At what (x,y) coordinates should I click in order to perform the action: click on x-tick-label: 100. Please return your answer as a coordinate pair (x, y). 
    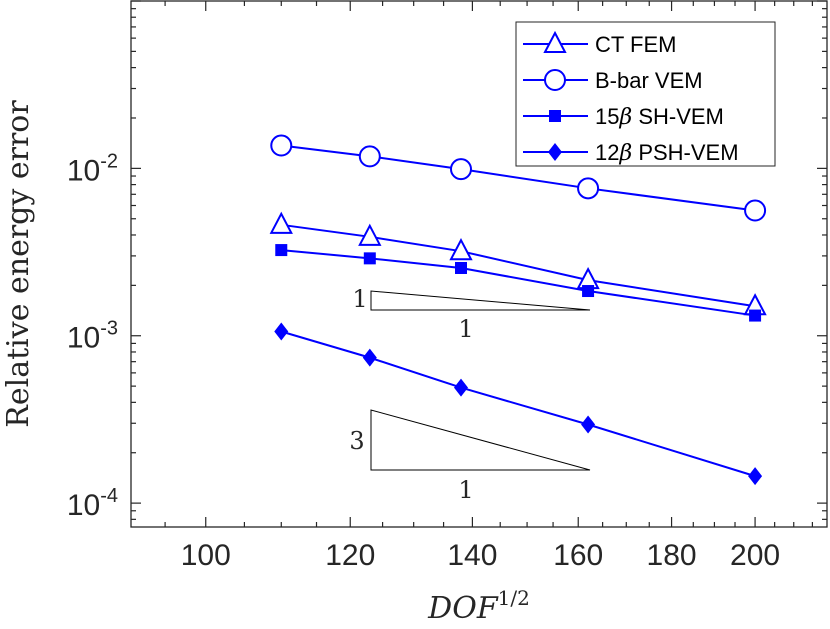
    Looking at the image, I should click on (206, 555).